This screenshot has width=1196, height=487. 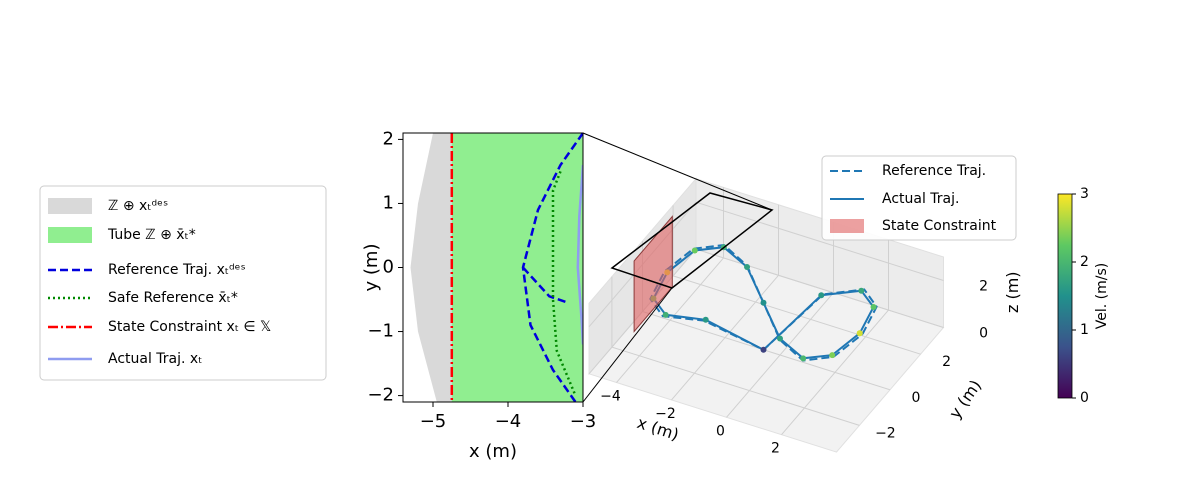 I want to click on z-axis-label: z (m), so click(x=1012, y=292).